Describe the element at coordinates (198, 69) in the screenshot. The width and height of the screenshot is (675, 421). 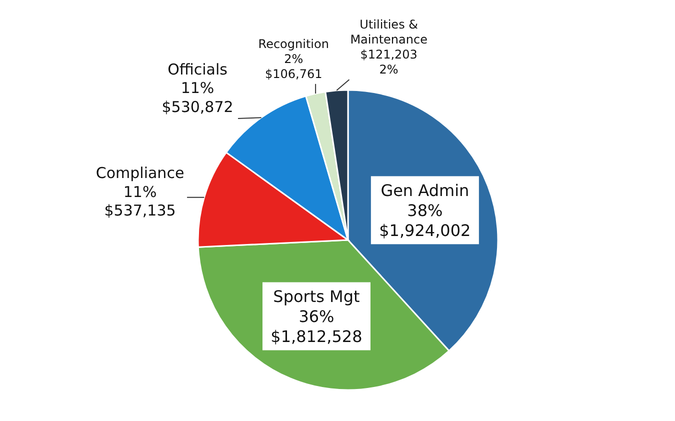
I see `slice-label: Officials` at that location.